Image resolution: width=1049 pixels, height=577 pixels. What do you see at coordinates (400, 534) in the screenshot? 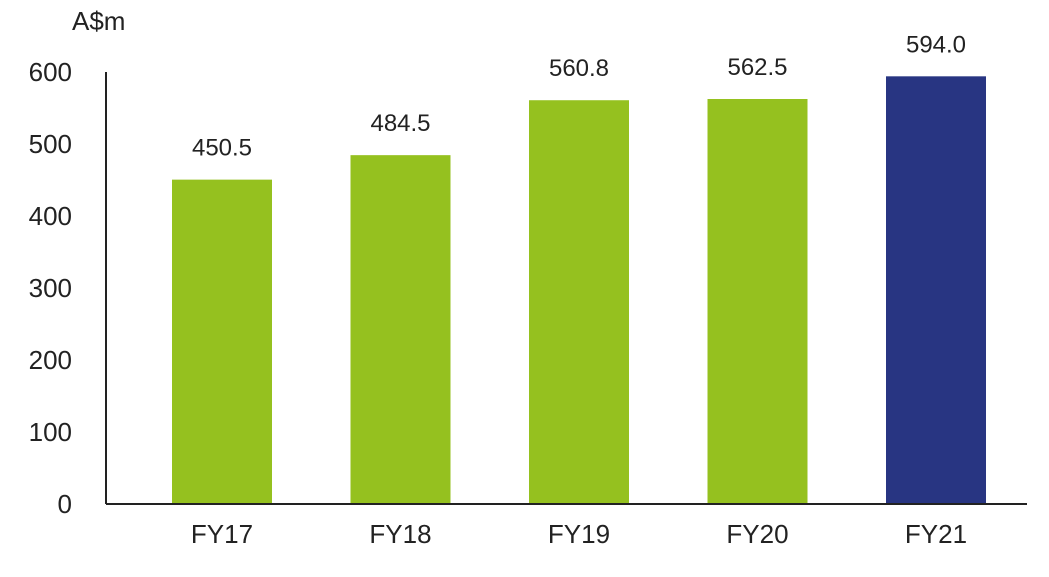
I see `x-tick-label: FY18` at bounding box center [400, 534].